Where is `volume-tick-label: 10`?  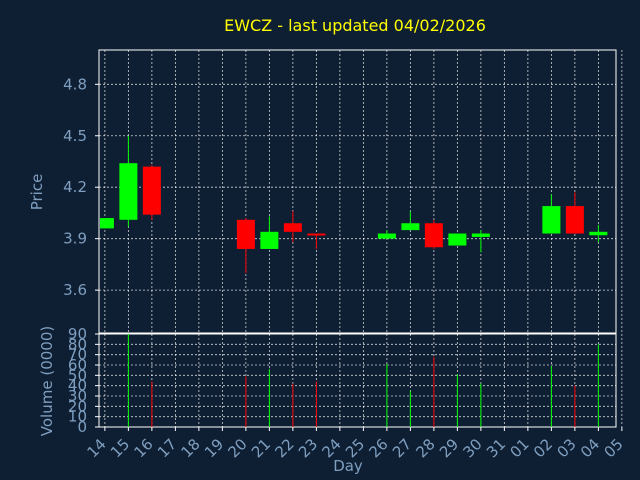
volume-tick-label: 10 is located at coordinates (77, 417).